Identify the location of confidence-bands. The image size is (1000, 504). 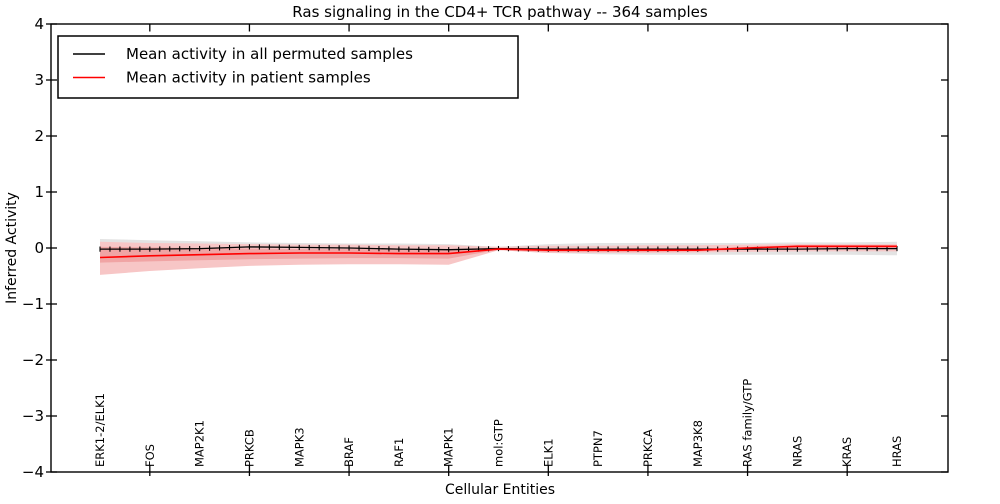
(498, 257).